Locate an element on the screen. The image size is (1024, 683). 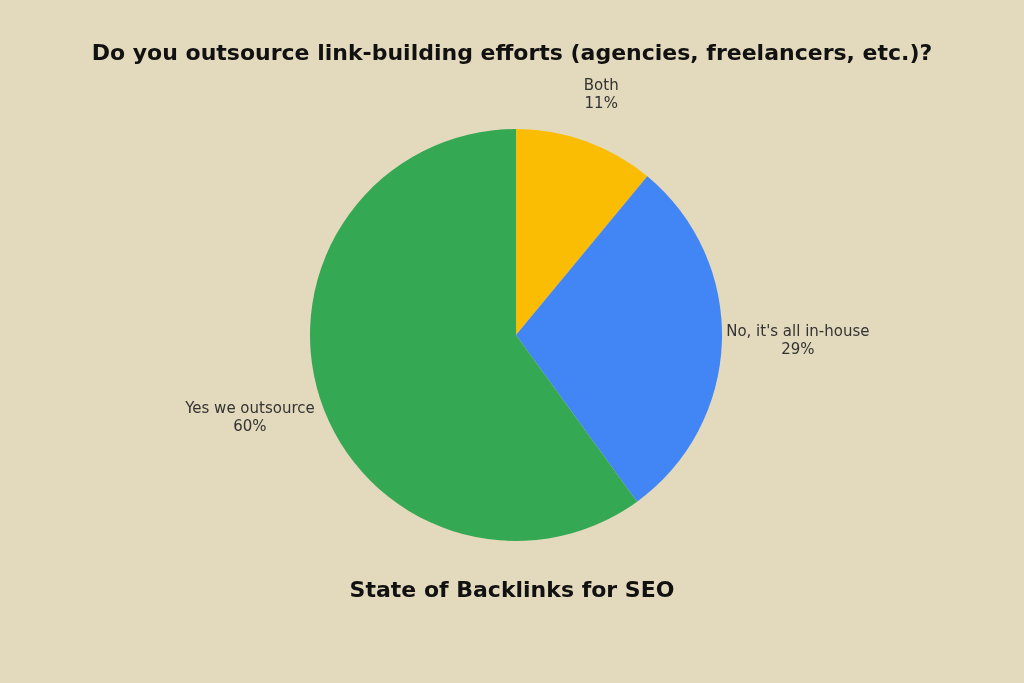
slice-label: Yes we outsource is located at coordinates (249, 408).